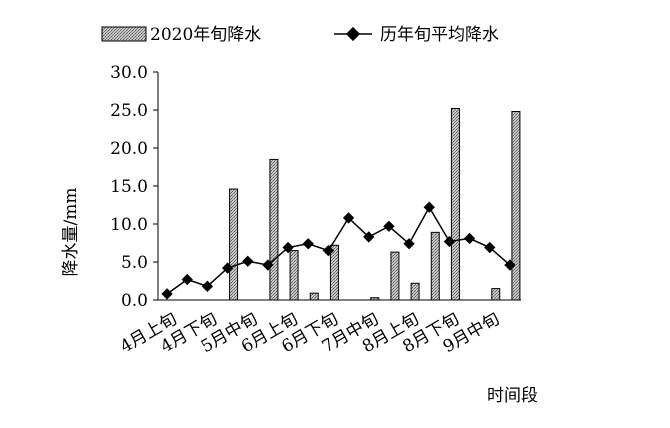  What do you see at coordinates (134, 301) in the screenshot?
I see `y-tick-label: 0.0` at bounding box center [134, 301].